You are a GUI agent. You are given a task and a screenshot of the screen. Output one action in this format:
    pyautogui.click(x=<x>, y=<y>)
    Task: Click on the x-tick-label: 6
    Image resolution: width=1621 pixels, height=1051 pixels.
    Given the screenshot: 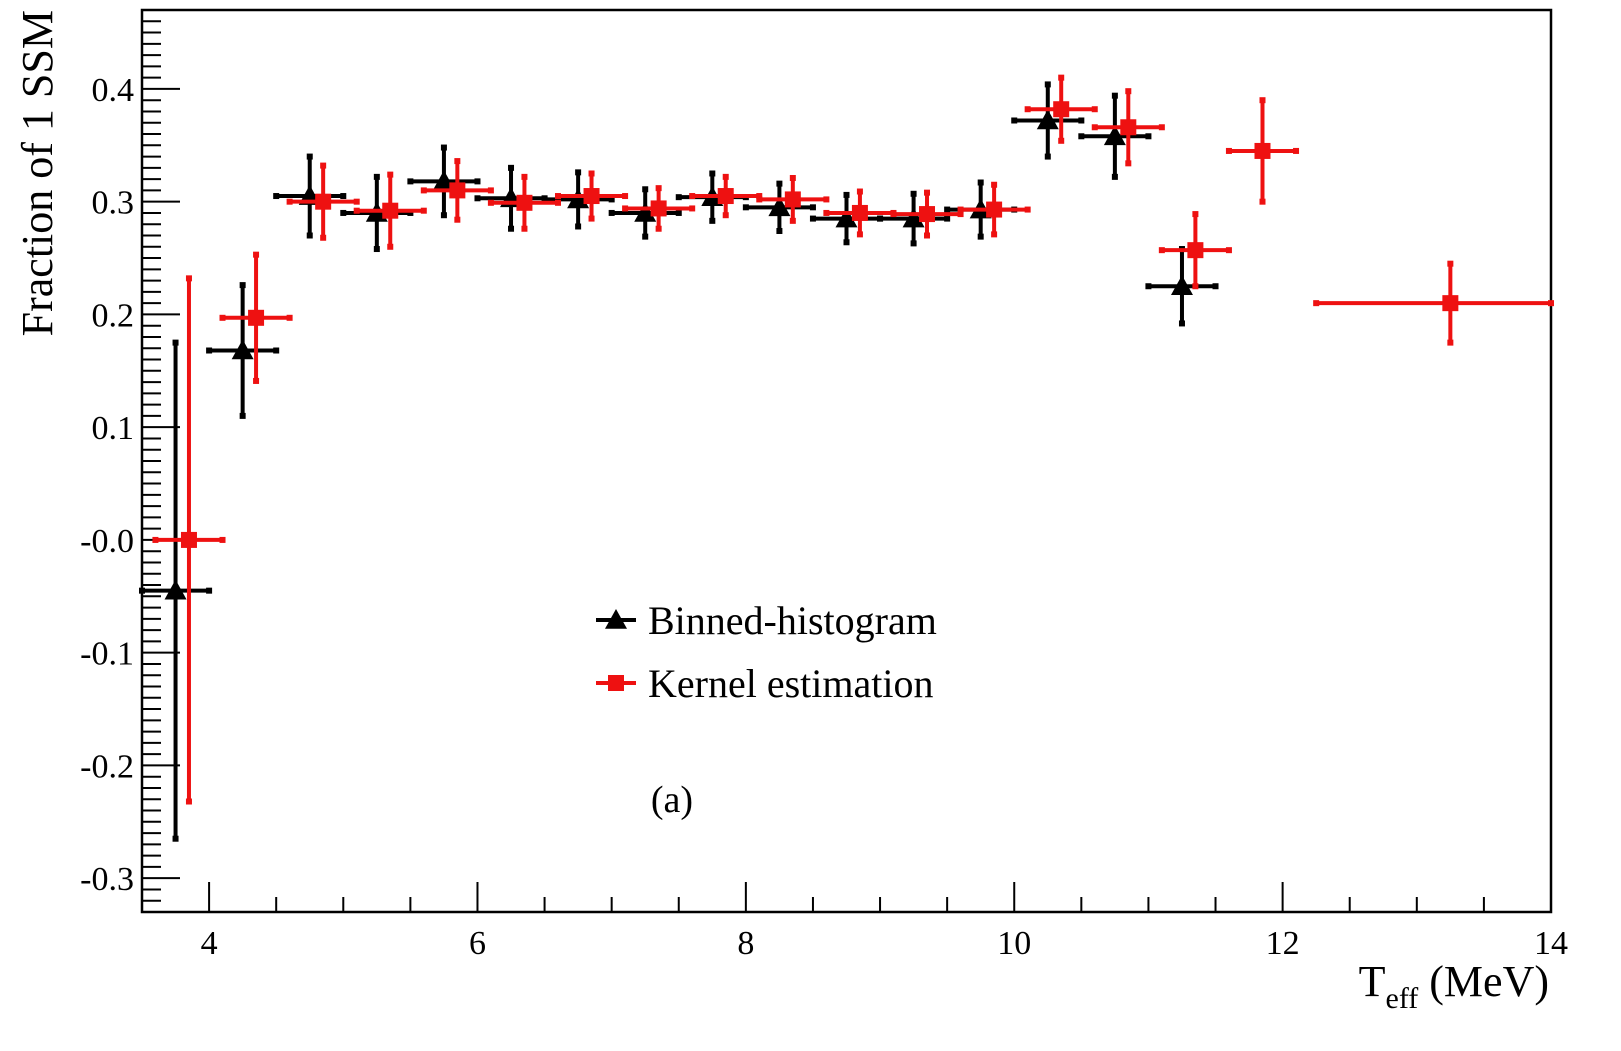 What is the action you would take?
    pyautogui.click(x=477, y=943)
    